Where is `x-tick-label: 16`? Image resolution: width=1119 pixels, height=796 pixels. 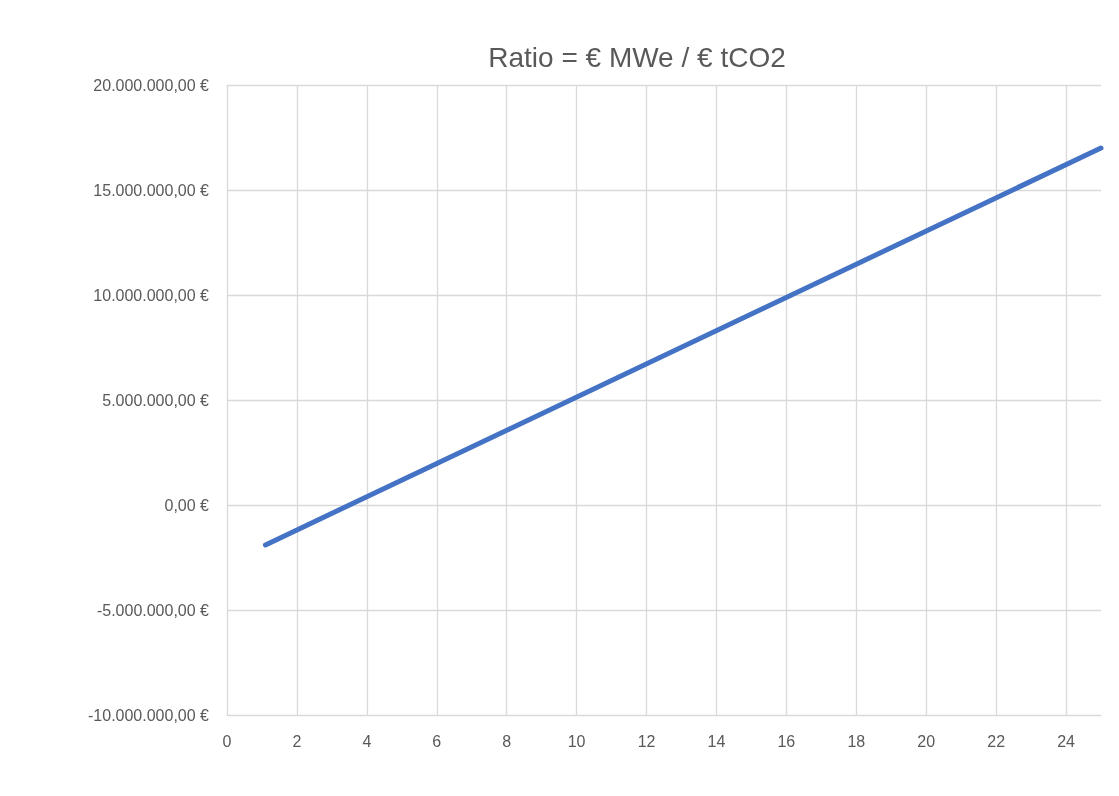
x-tick-label: 16 is located at coordinates (786, 741).